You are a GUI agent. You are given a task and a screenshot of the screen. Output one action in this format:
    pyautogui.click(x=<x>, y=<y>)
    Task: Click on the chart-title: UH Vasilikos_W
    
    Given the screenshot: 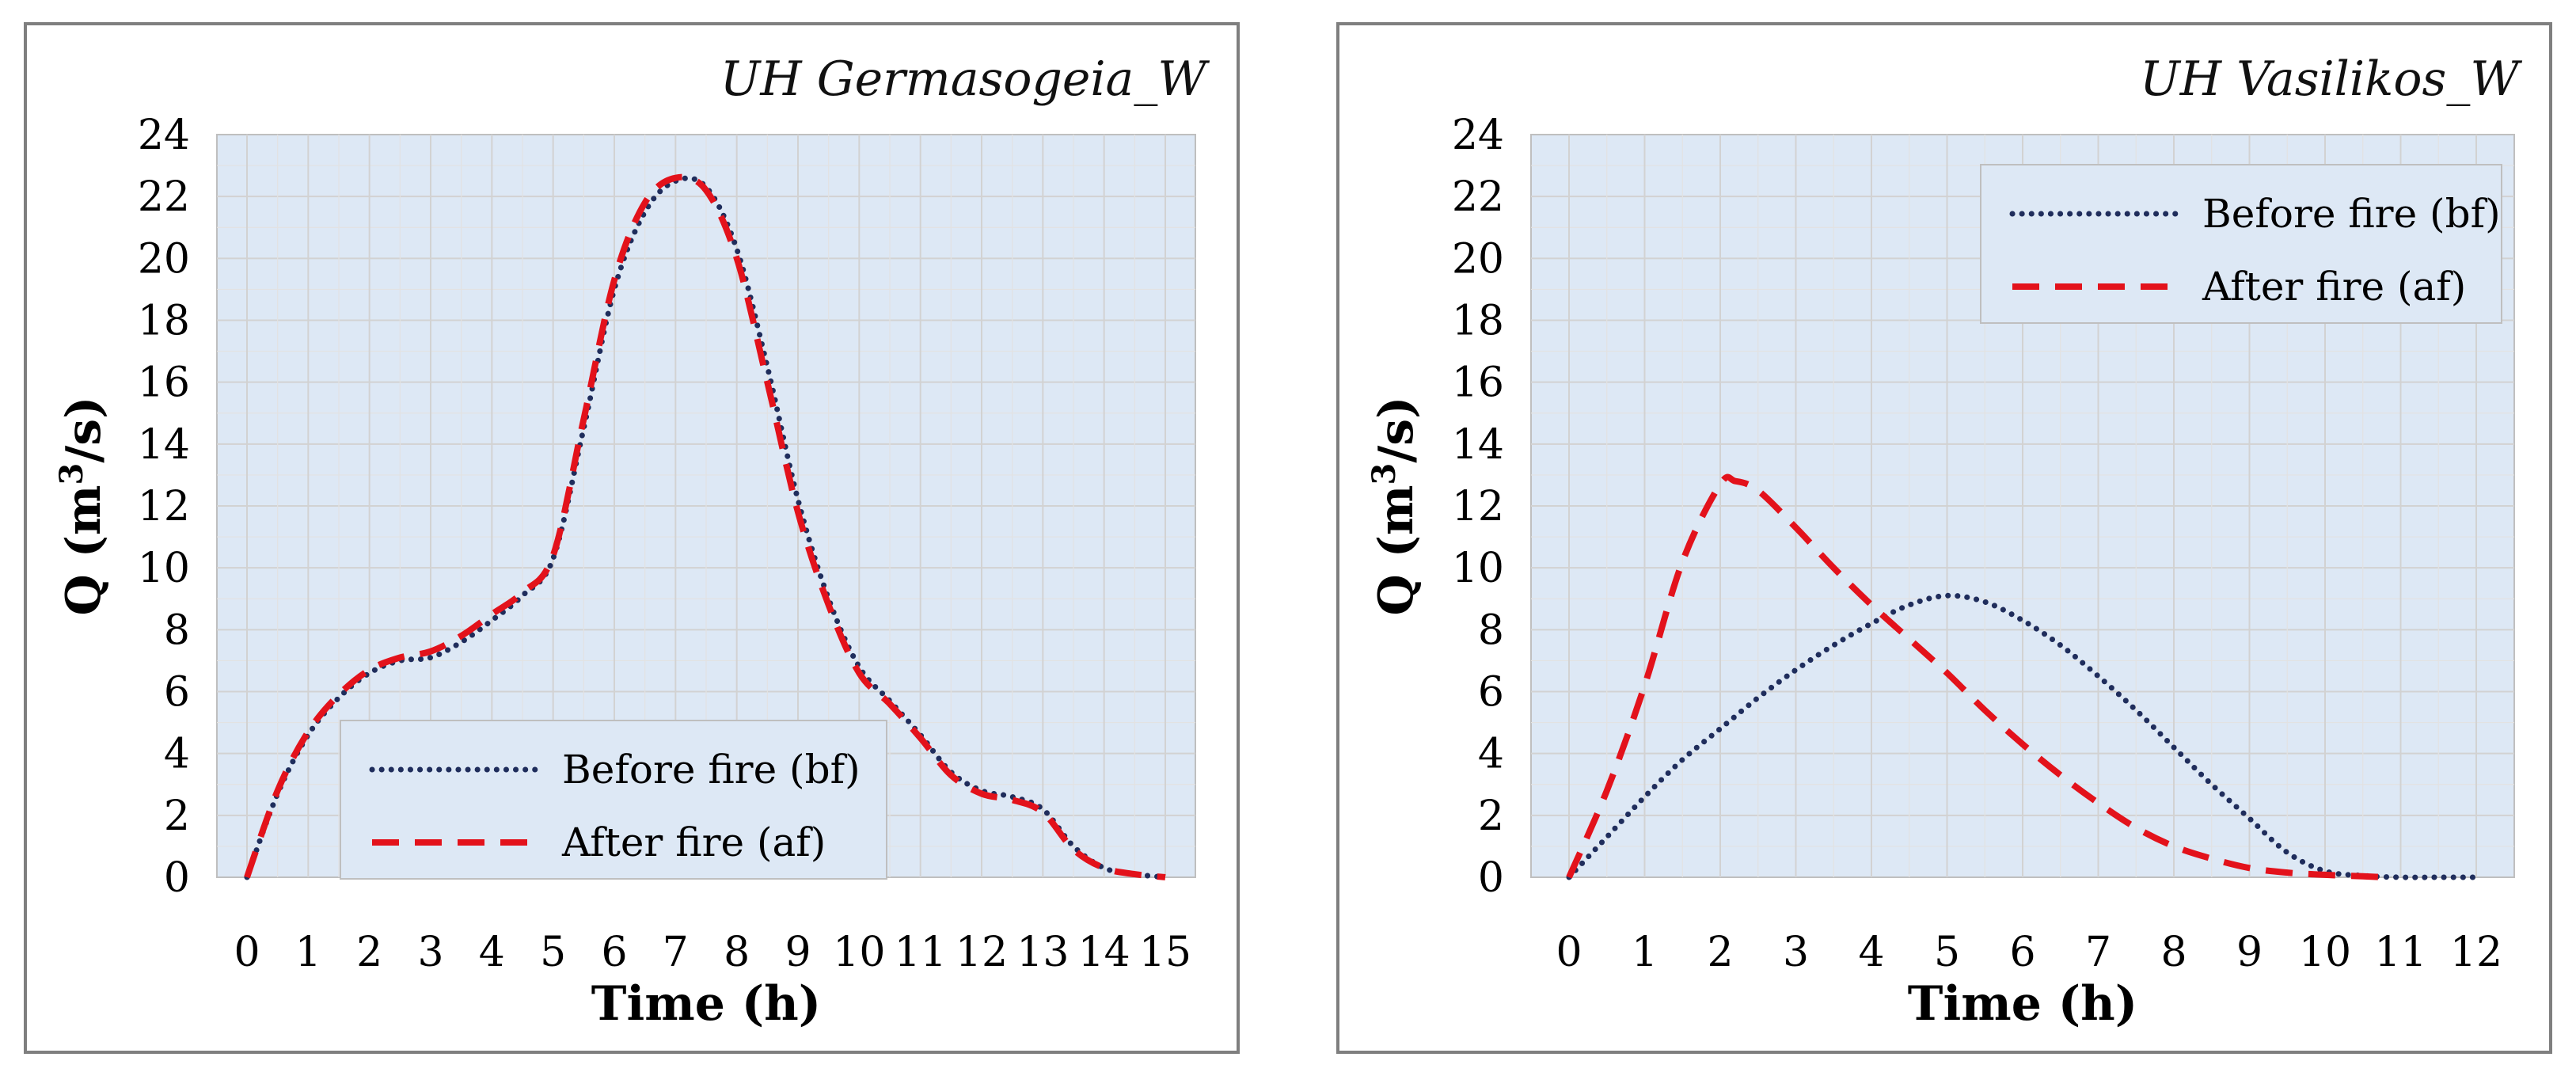 What is the action you would take?
    pyautogui.click(x=2331, y=79)
    